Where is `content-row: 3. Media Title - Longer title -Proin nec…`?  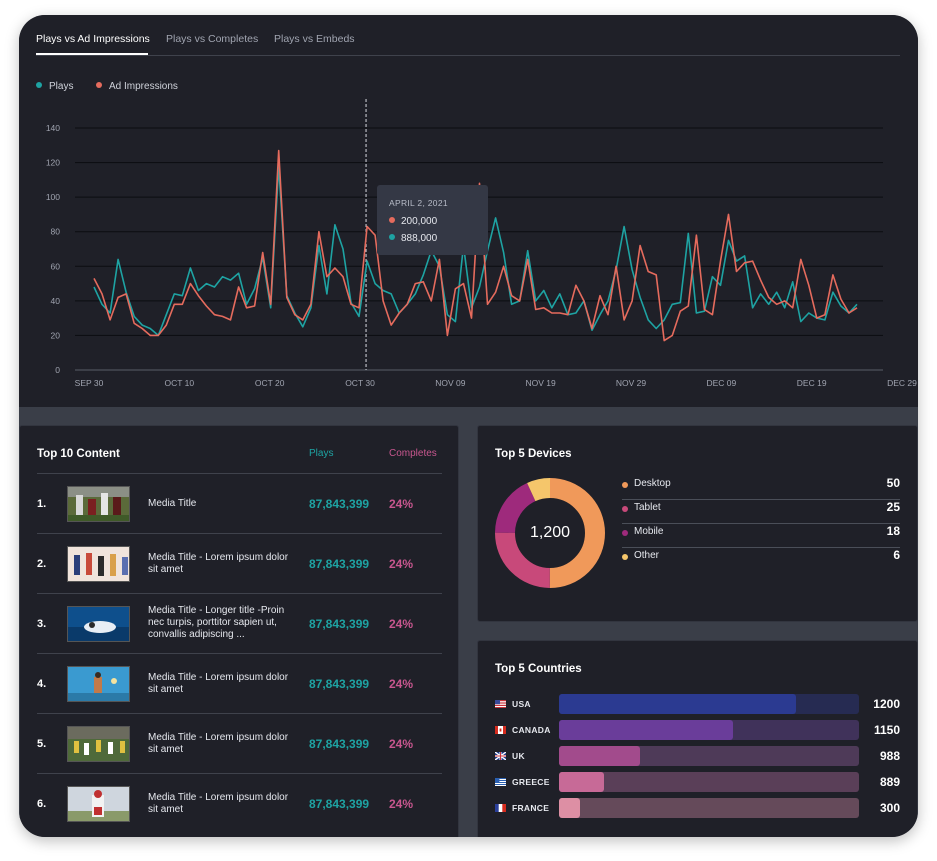
content-row: 3. Media Title - Longer title -Proin nec… is located at coordinates (239, 623).